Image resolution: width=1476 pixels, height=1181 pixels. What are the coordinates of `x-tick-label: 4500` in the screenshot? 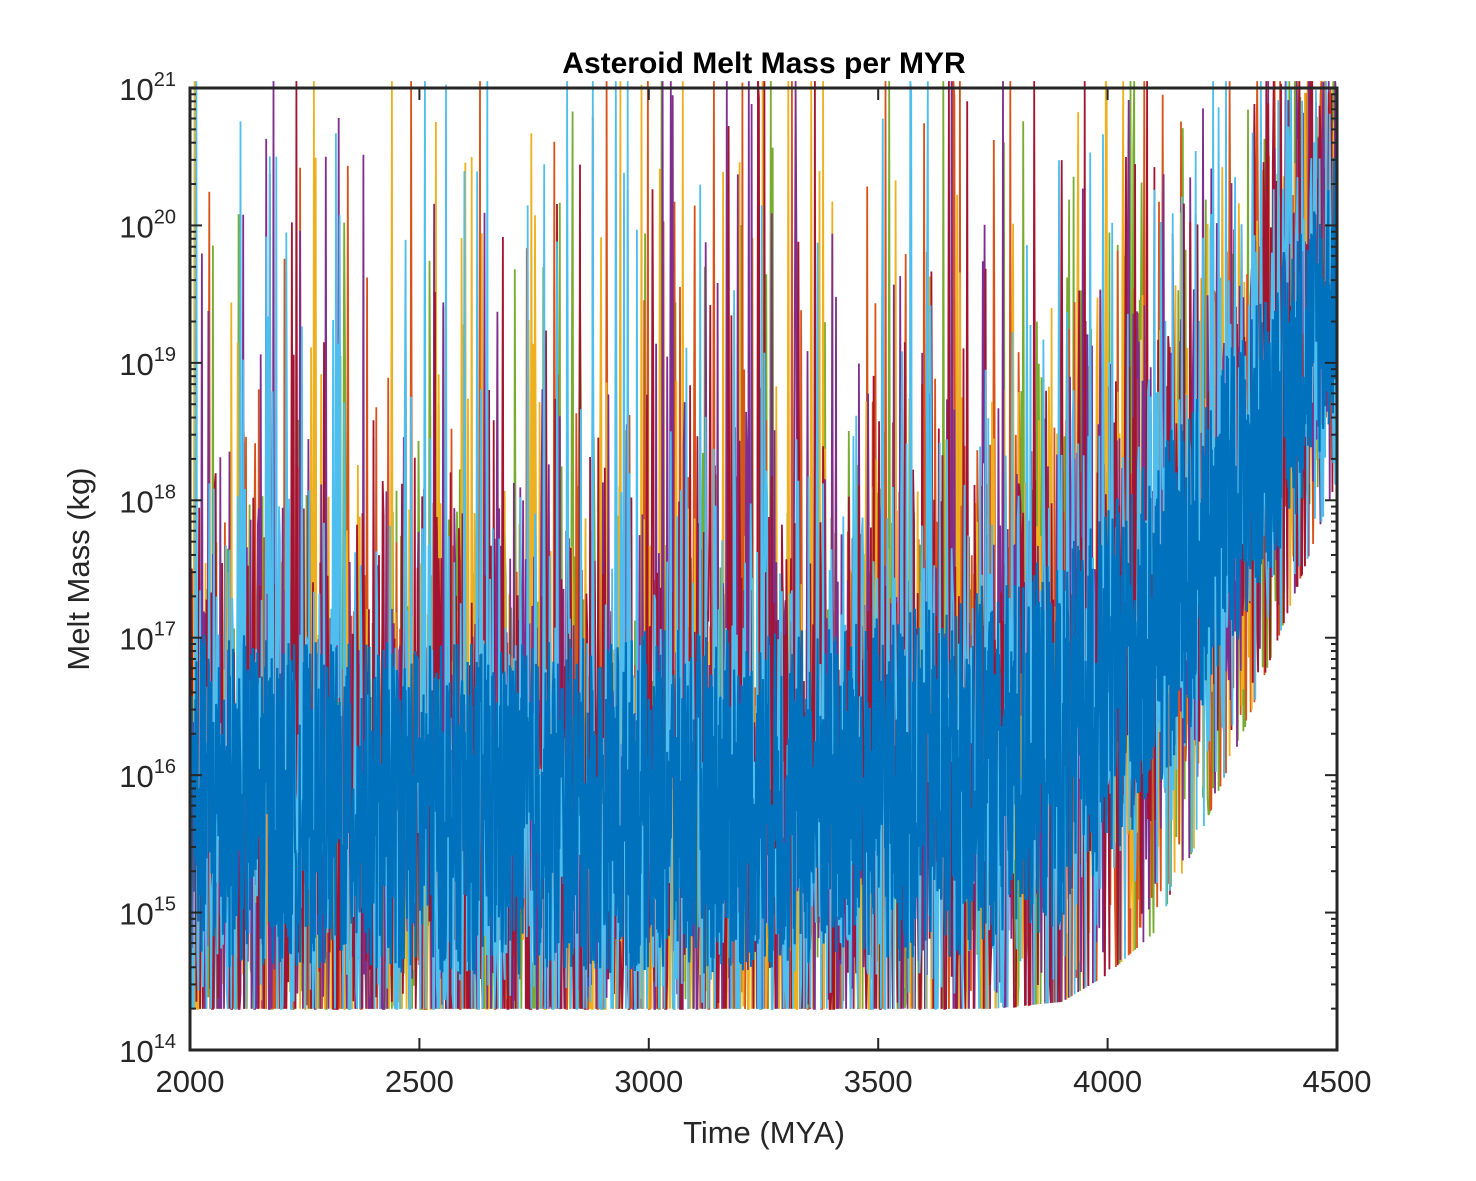 It's located at (1337, 1081).